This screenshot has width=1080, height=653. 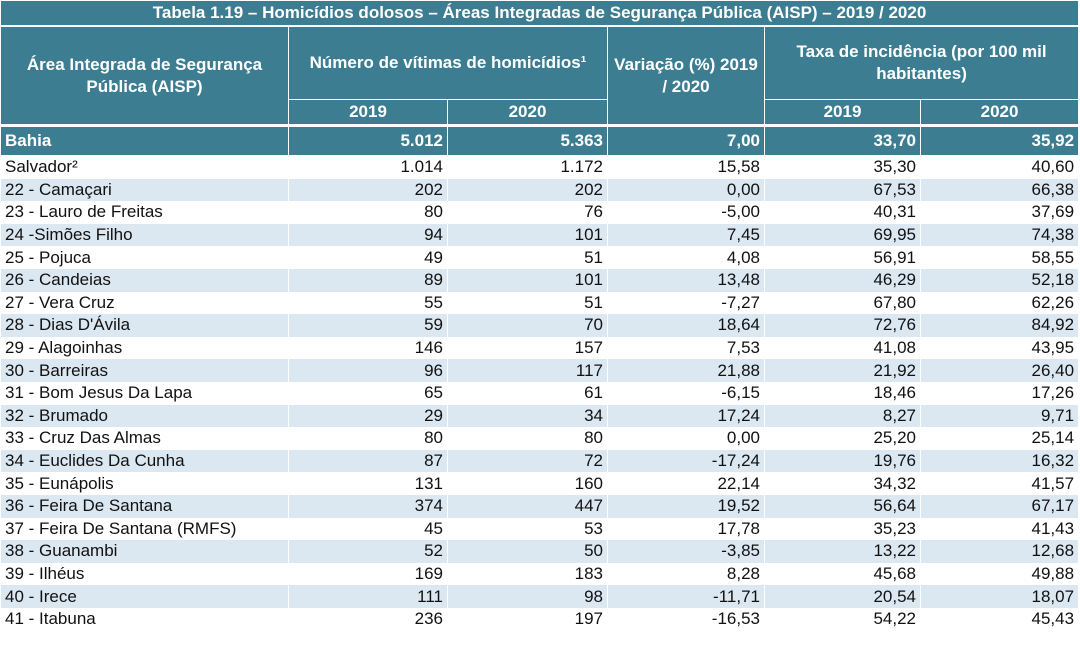 What do you see at coordinates (527, 303) in the screenshot?
I see `row-victims-2020: 51` at bounding box center [527, 303].